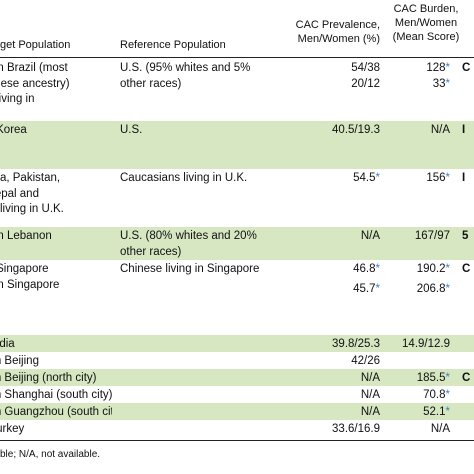 The width and height of the screenshot is (474, 474). What do you see at coordinates (237, 57) in the screenshot?
I see `header-rule` at bounding box center [237, 57].